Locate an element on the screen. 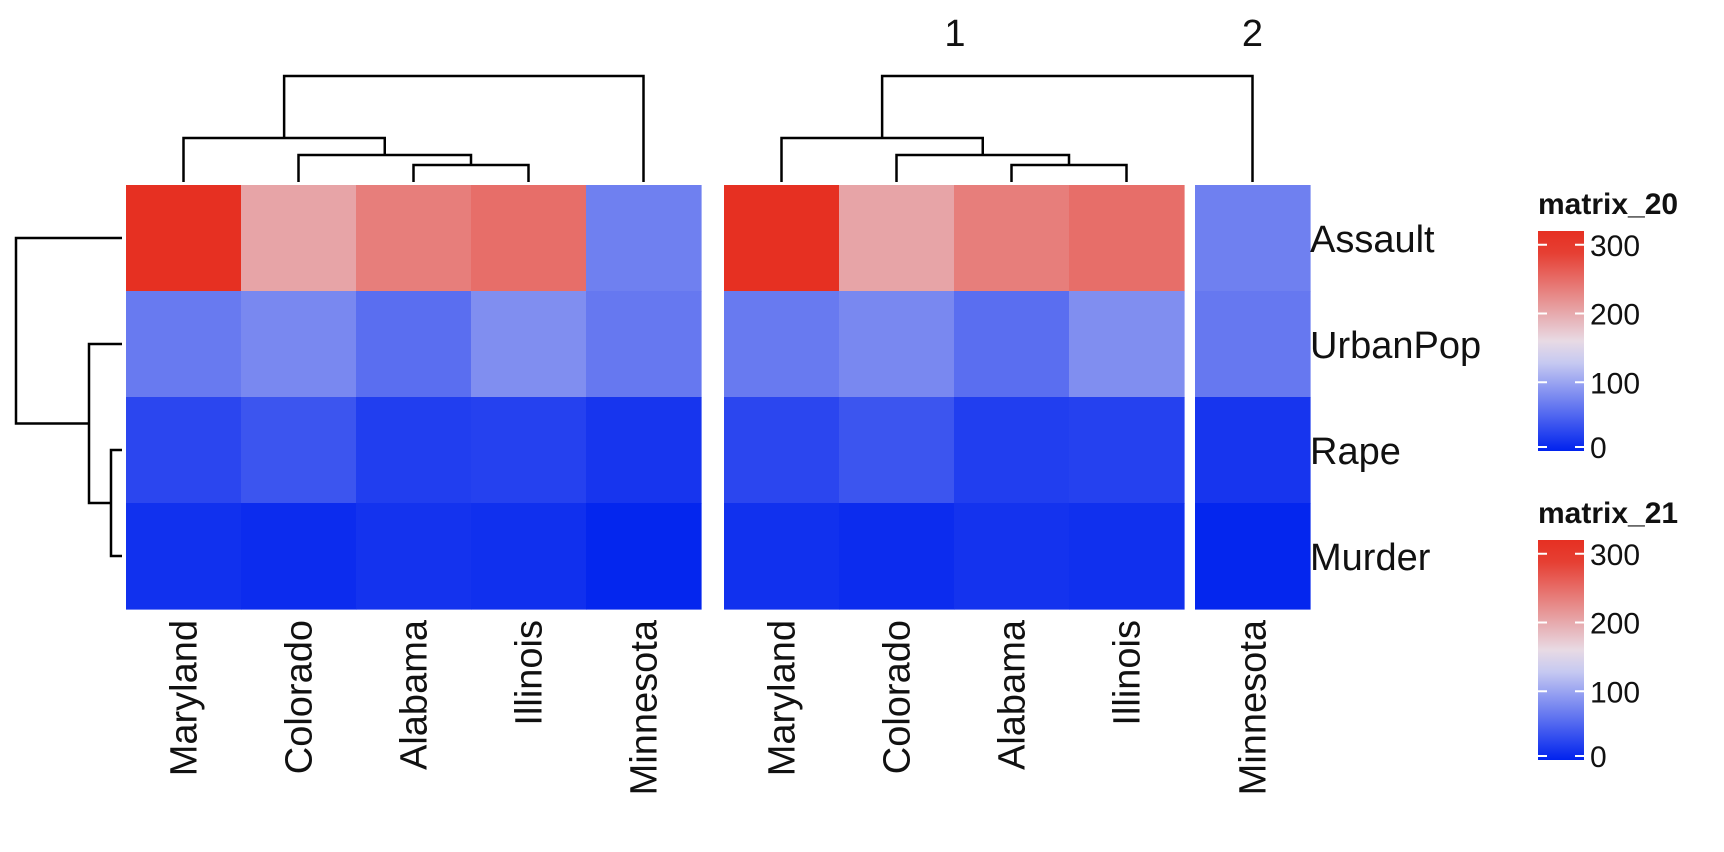  row-label: Murder is located at coordinates (1370, 558).